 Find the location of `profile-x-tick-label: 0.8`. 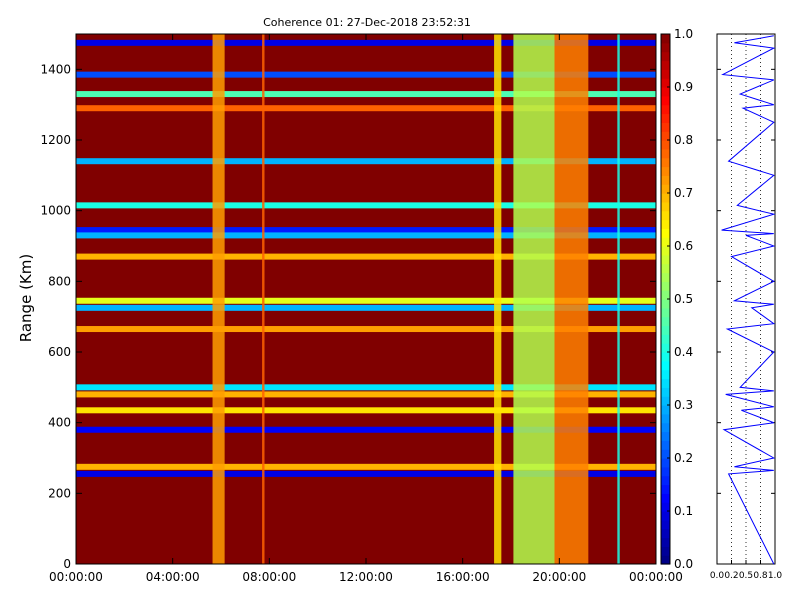

profile-x-tick-label: 0.8 is located at coordinates (760, 576).